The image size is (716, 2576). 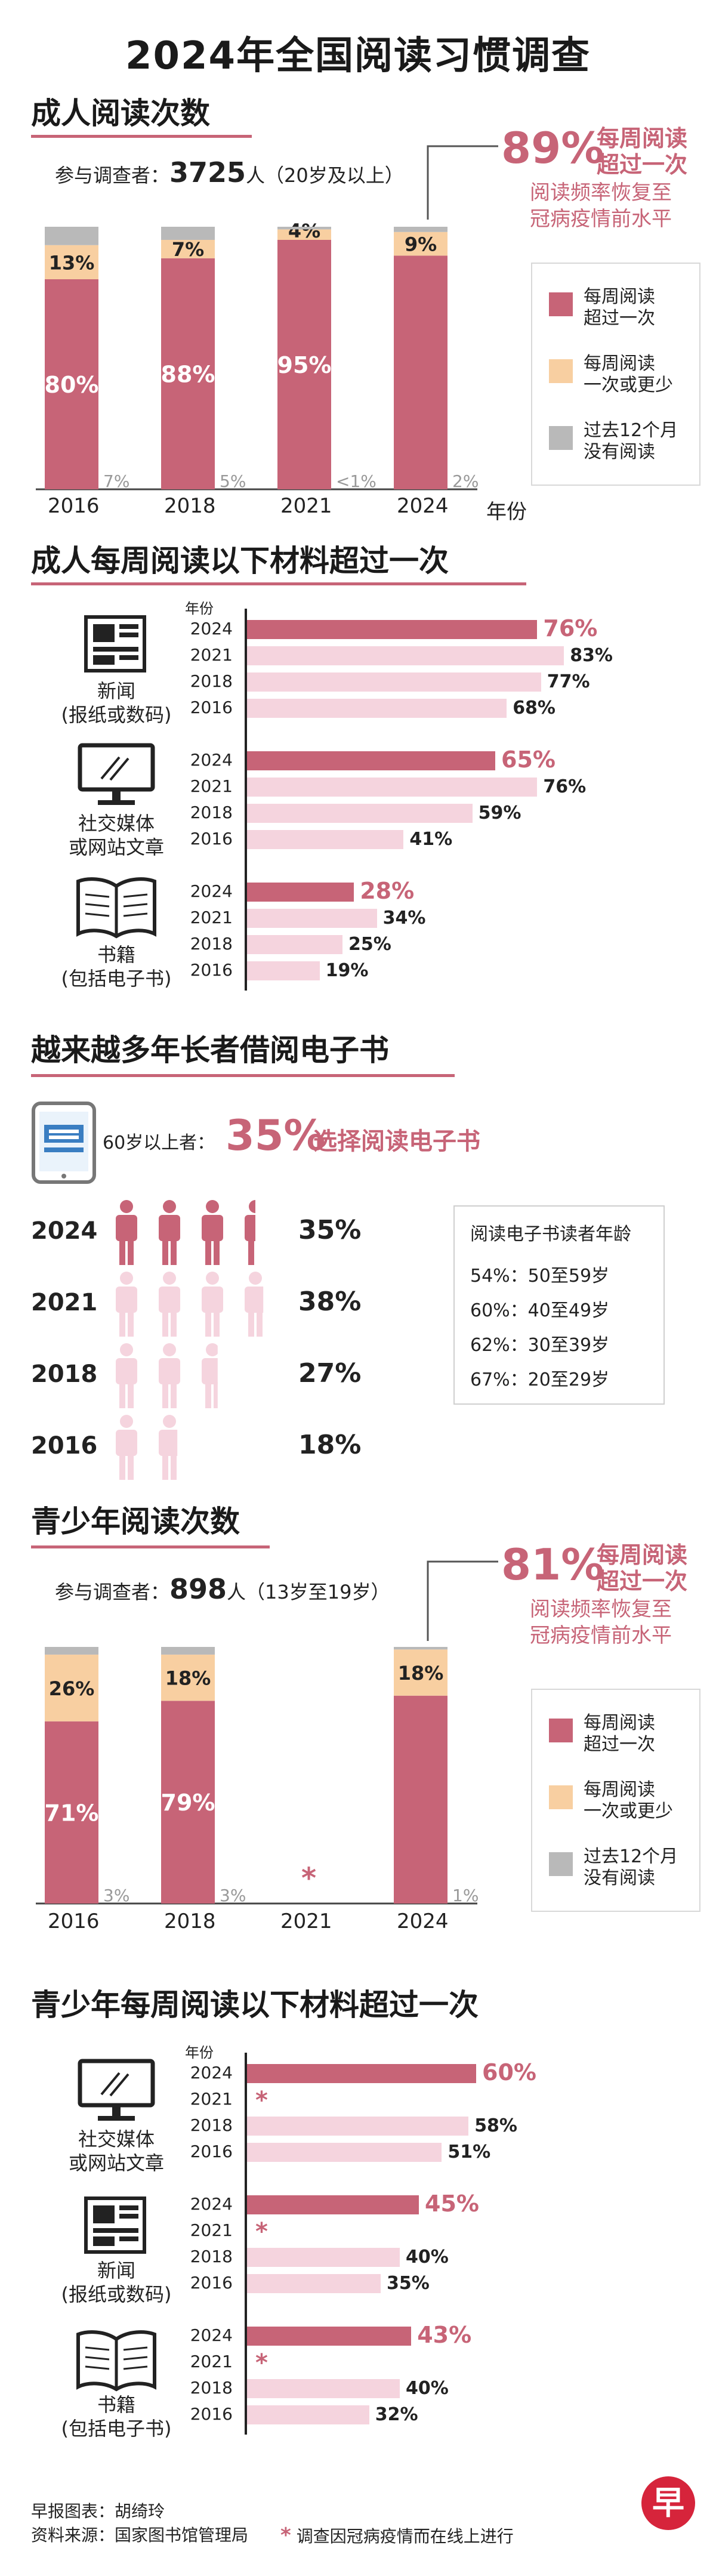 I want to click on s2-year-header: 年份, so click(x=199, y=608).